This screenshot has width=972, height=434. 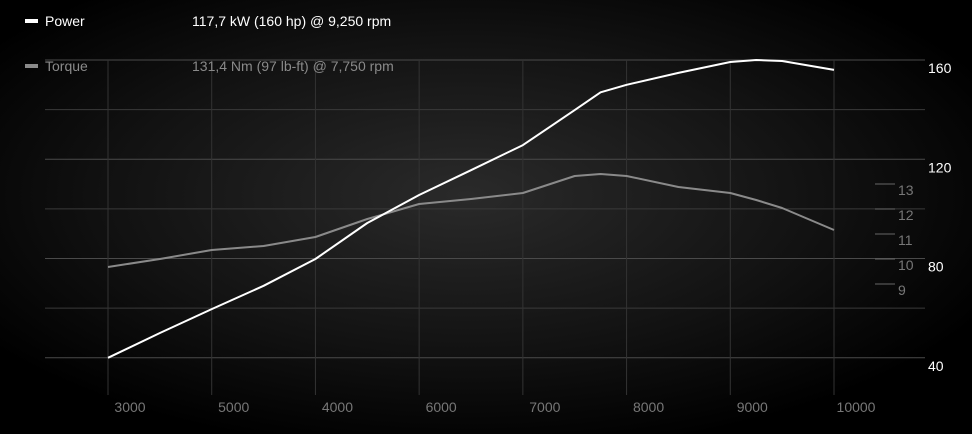 I want to click on x-tick-label: 9000, so click(x=752, y=407).